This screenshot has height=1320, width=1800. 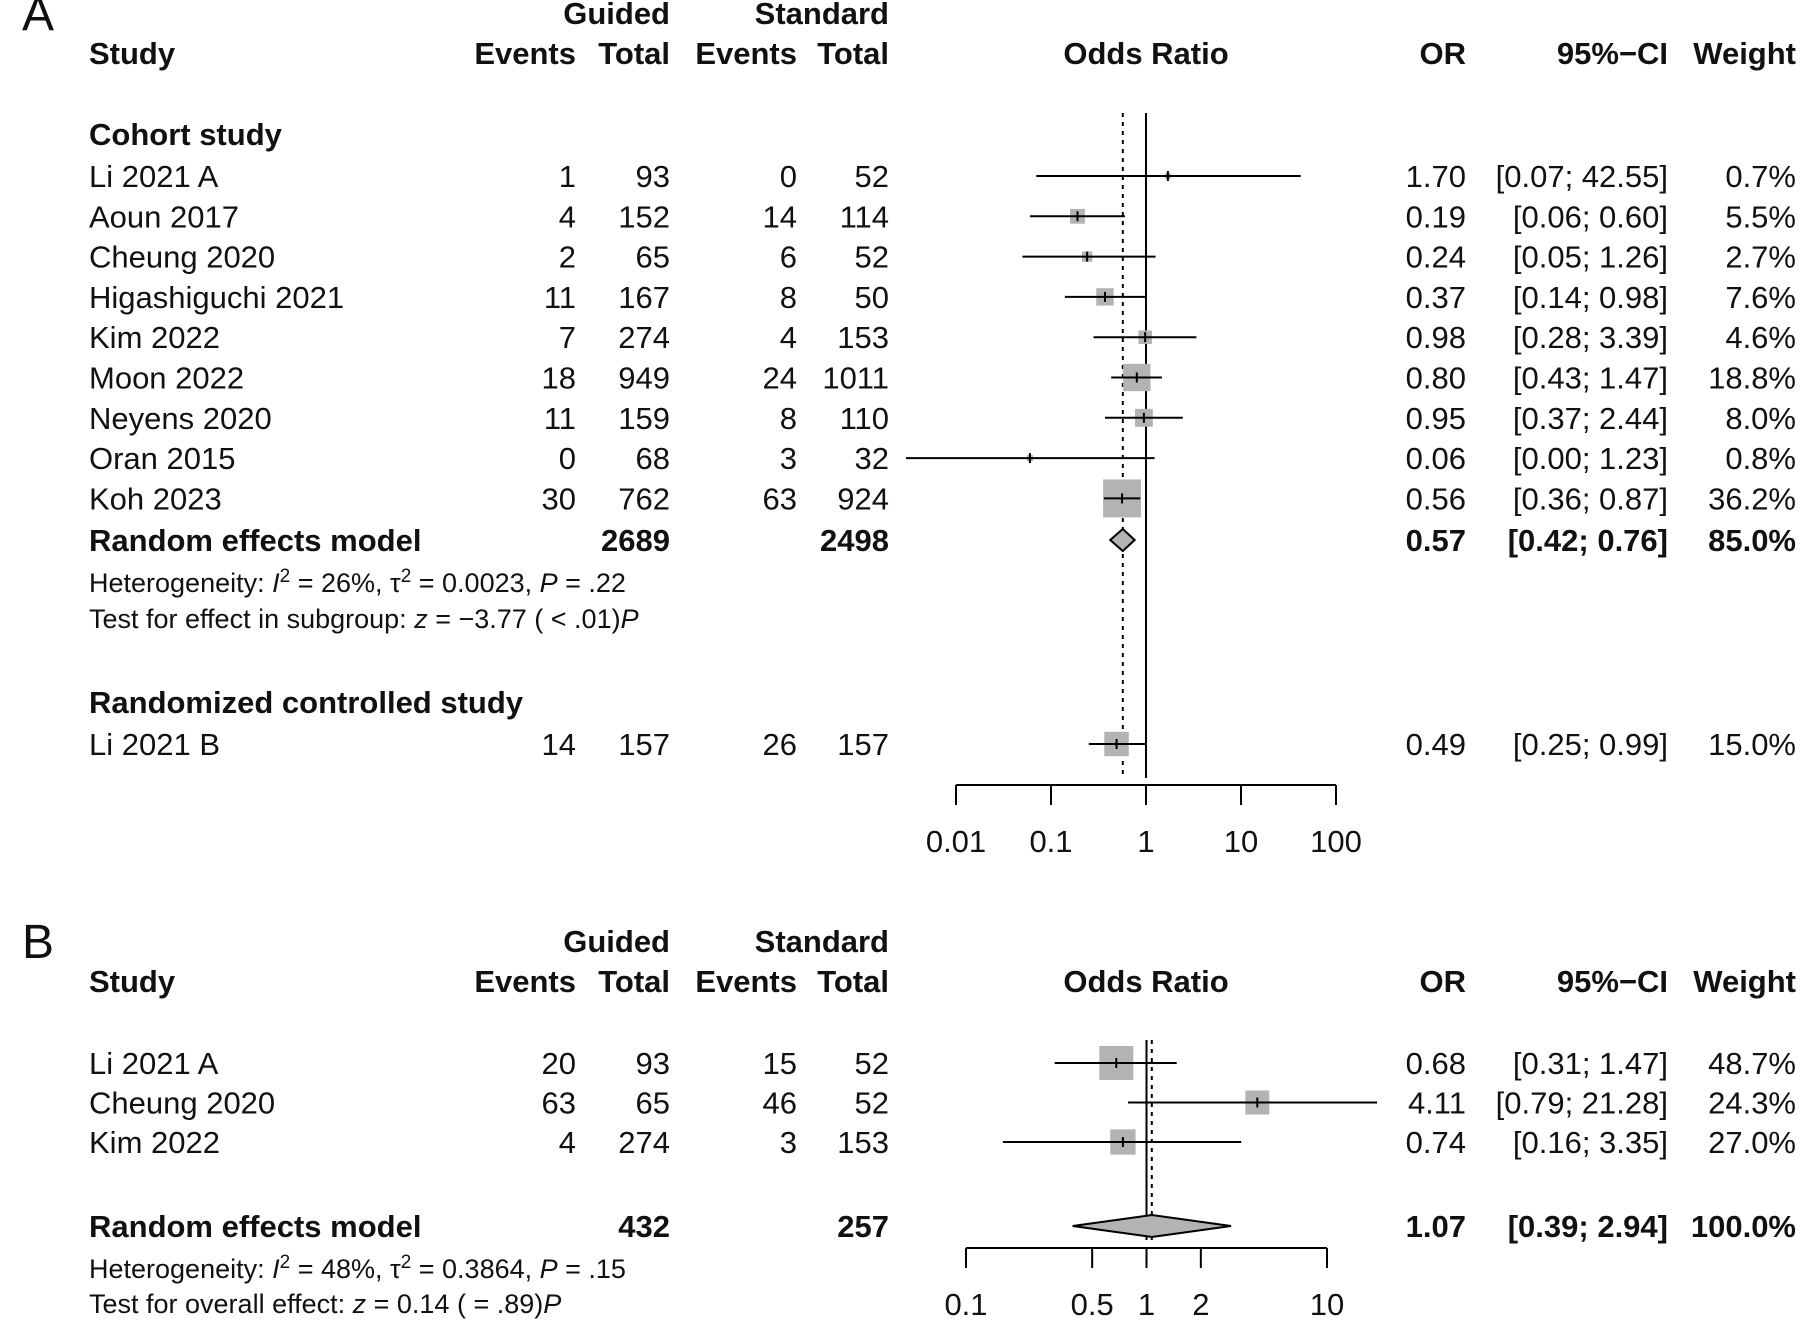 I want to click on pooled-label: Random effects model, so click(x=255, y=540).